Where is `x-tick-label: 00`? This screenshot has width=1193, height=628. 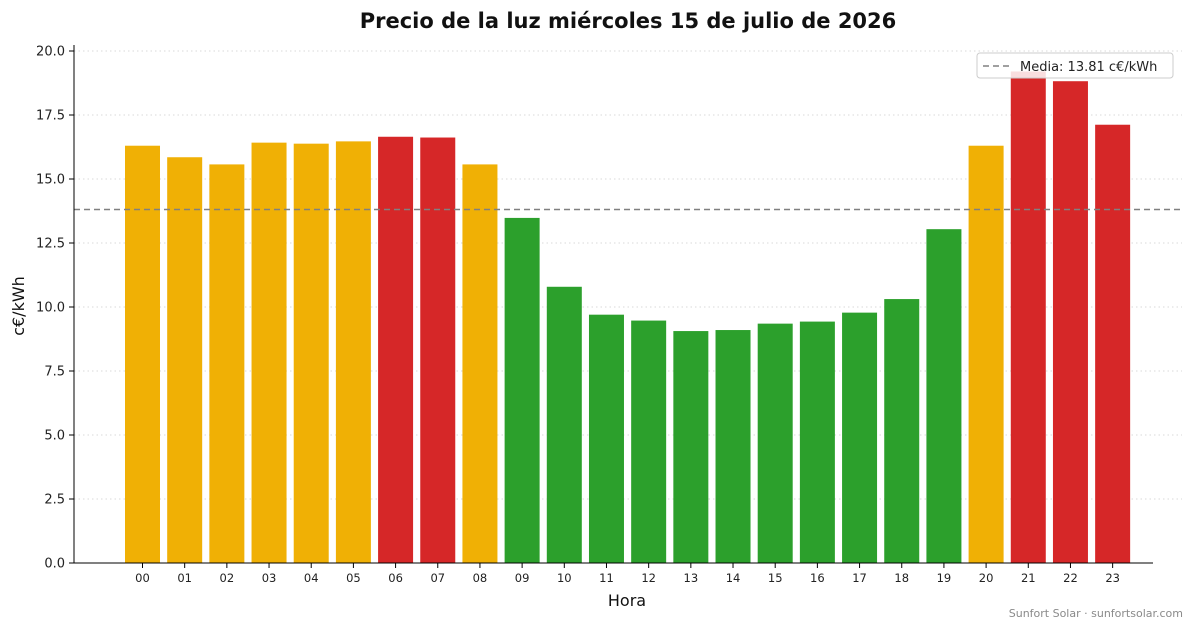 x-tick-label: 00 is located at coordinates (142, 578).